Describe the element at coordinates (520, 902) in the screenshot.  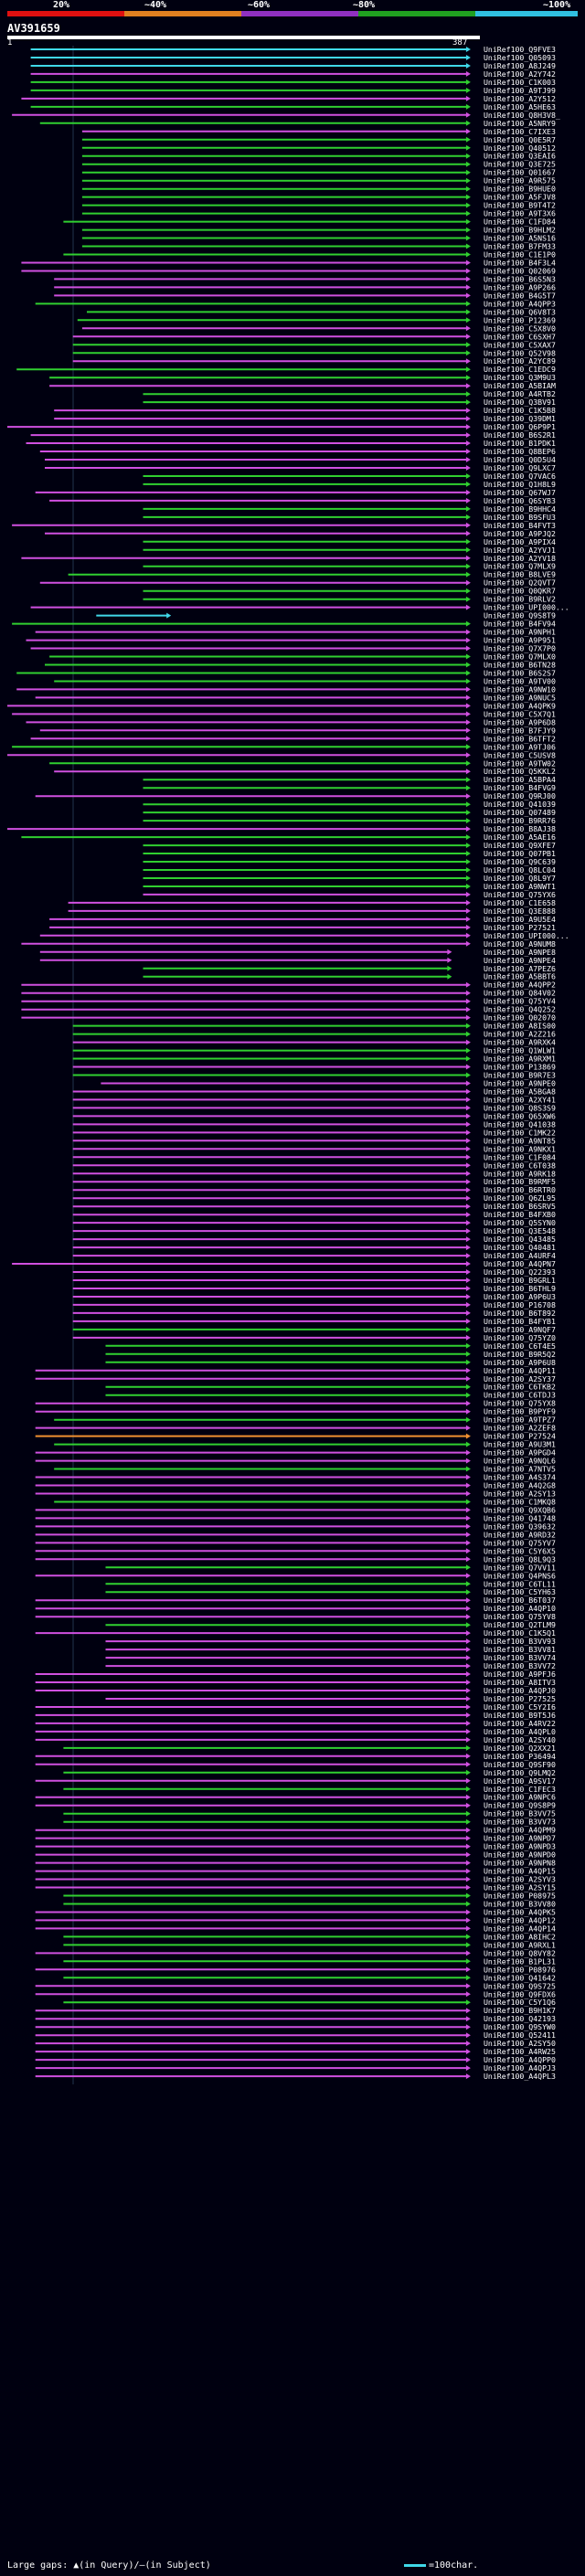
I see `hit-label: UniRef100_C1E658` at that location.